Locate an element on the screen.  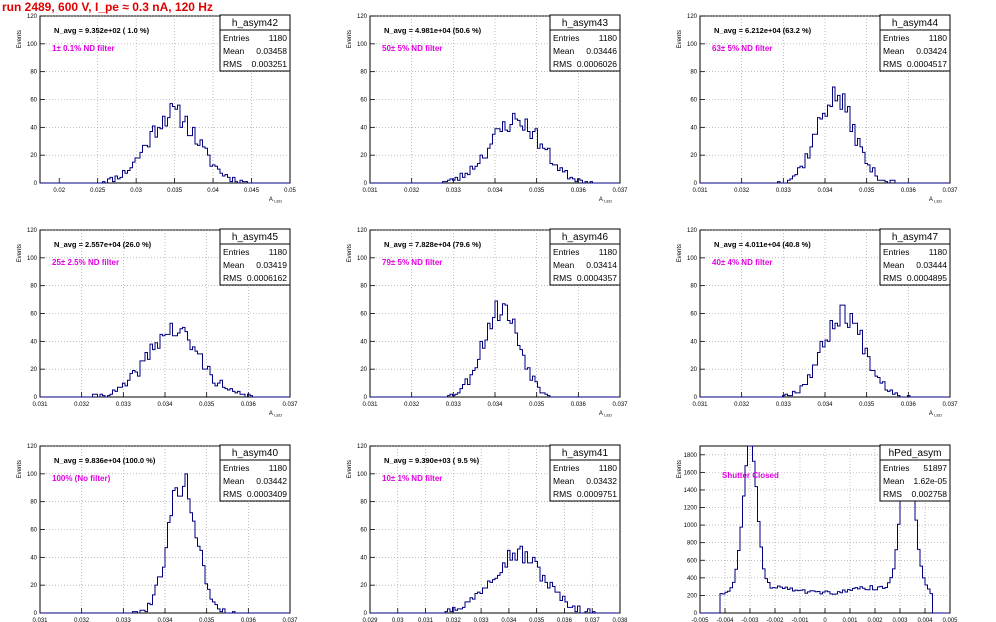
filter-annotation: 40± 4% ND filter is located at coordinates (742, 262).